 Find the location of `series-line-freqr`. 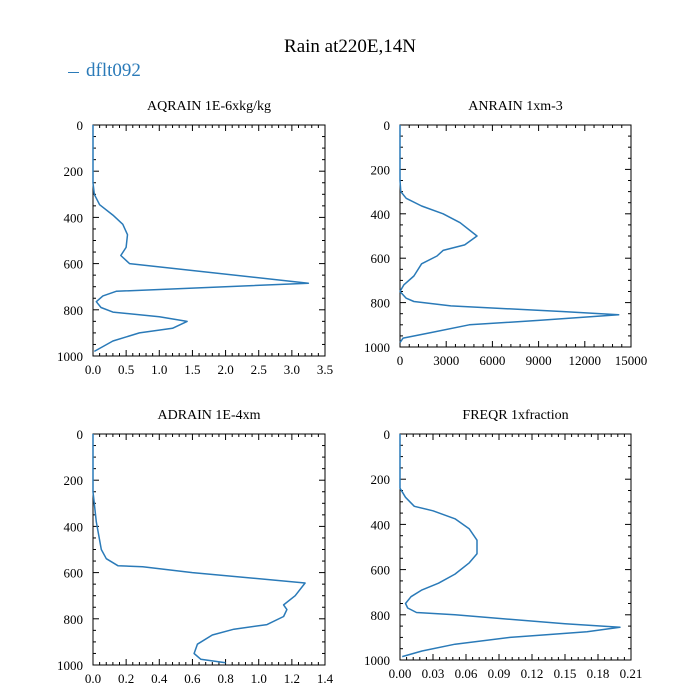

series-line-freqr is located at coordinates (510, 546).